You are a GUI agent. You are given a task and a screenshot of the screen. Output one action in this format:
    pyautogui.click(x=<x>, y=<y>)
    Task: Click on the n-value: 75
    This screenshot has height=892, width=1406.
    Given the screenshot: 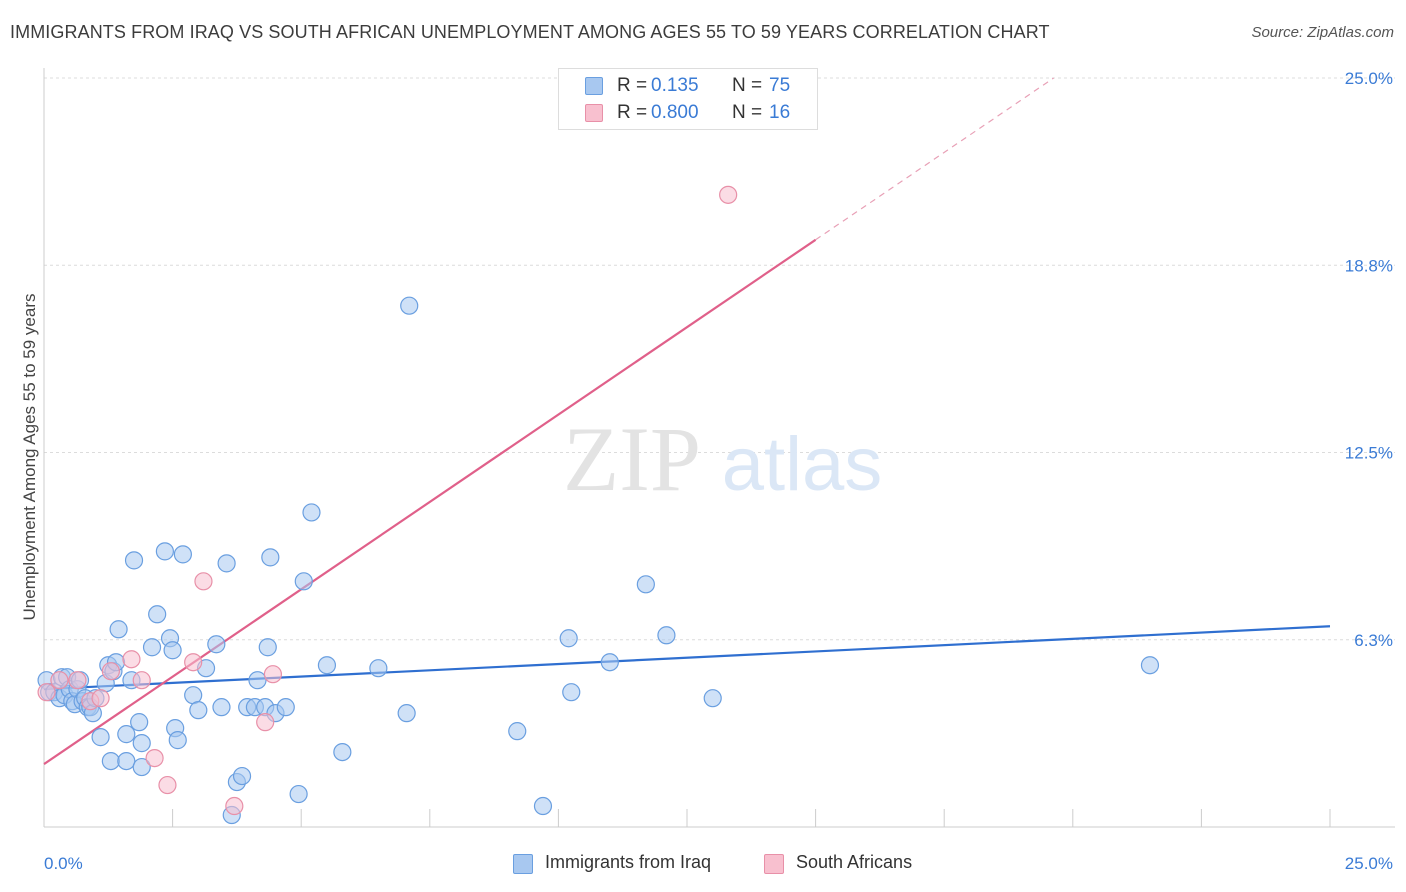 What is the action you would take?
    pyautogui.click(x=780, y=85)
    